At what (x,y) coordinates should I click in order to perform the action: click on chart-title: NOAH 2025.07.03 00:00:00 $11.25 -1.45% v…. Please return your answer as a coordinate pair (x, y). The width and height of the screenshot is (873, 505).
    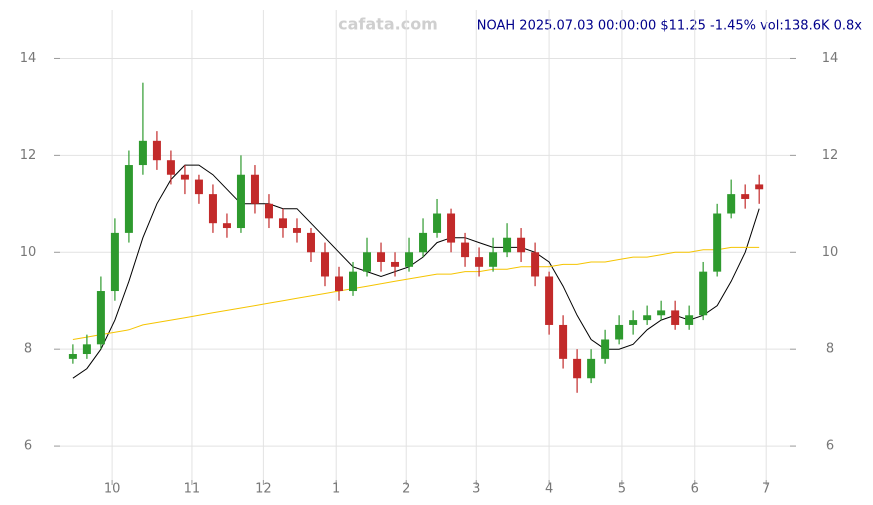
    Looking at the image, I should click on (670, 26).